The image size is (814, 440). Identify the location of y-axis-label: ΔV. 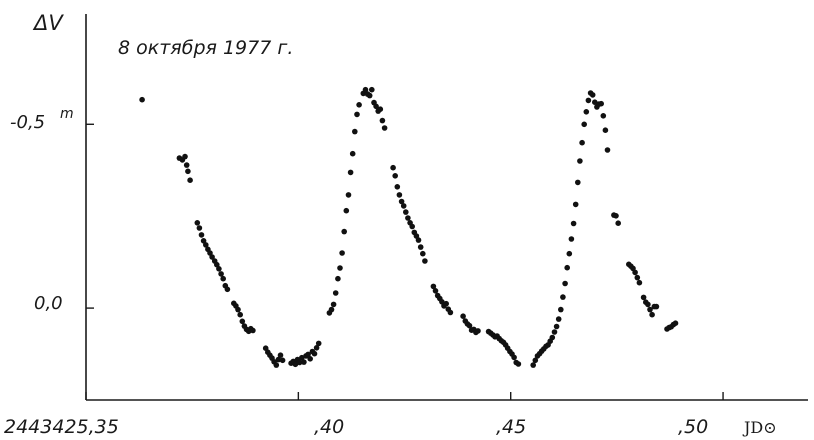
(48, 23).